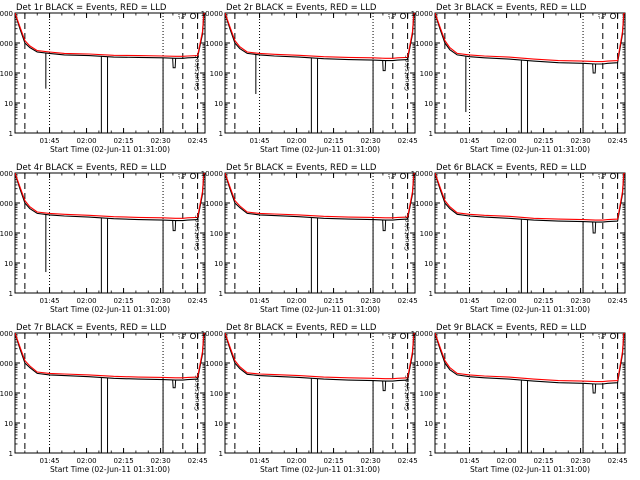 The width and height of the screenshot is (640, 480). I want to click on panel-title: Det 9r BLACK = Events, RED = LLD, so click(511, 328).